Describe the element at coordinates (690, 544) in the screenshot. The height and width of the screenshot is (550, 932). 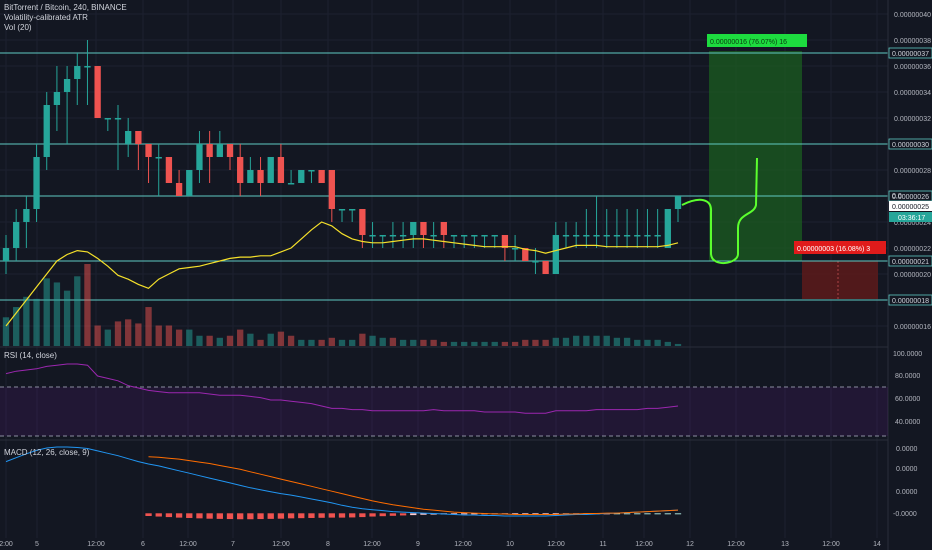
I see `time-tick: 12` at that location.